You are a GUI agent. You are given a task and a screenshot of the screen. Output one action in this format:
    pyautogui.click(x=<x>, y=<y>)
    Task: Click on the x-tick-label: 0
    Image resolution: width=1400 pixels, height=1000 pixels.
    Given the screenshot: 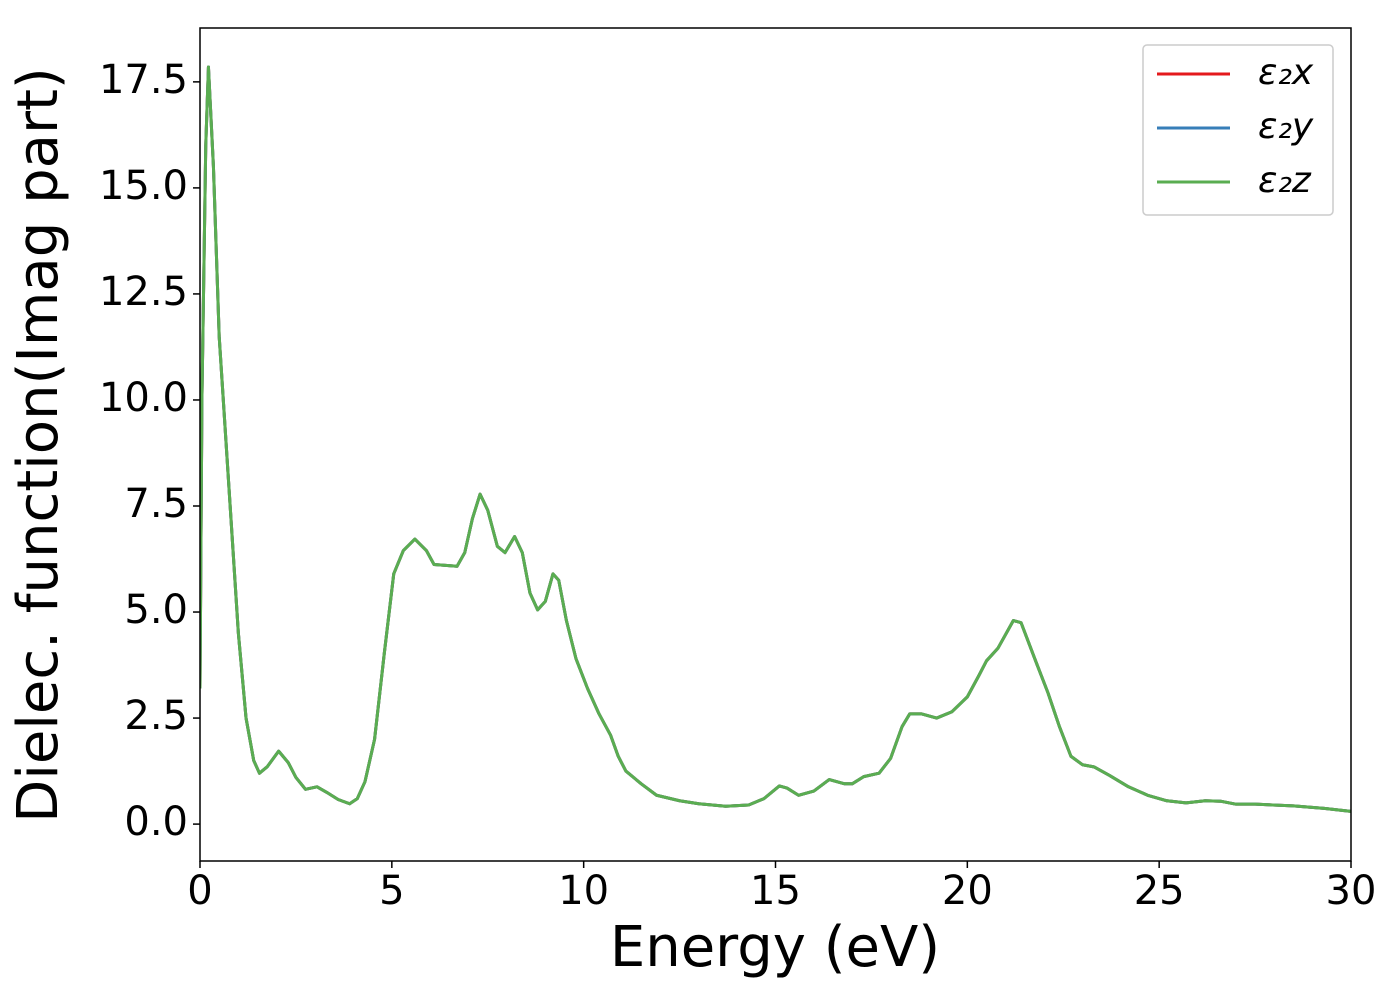 What is the action you would take?
    pyautogui.click(x=199, y=891)
    